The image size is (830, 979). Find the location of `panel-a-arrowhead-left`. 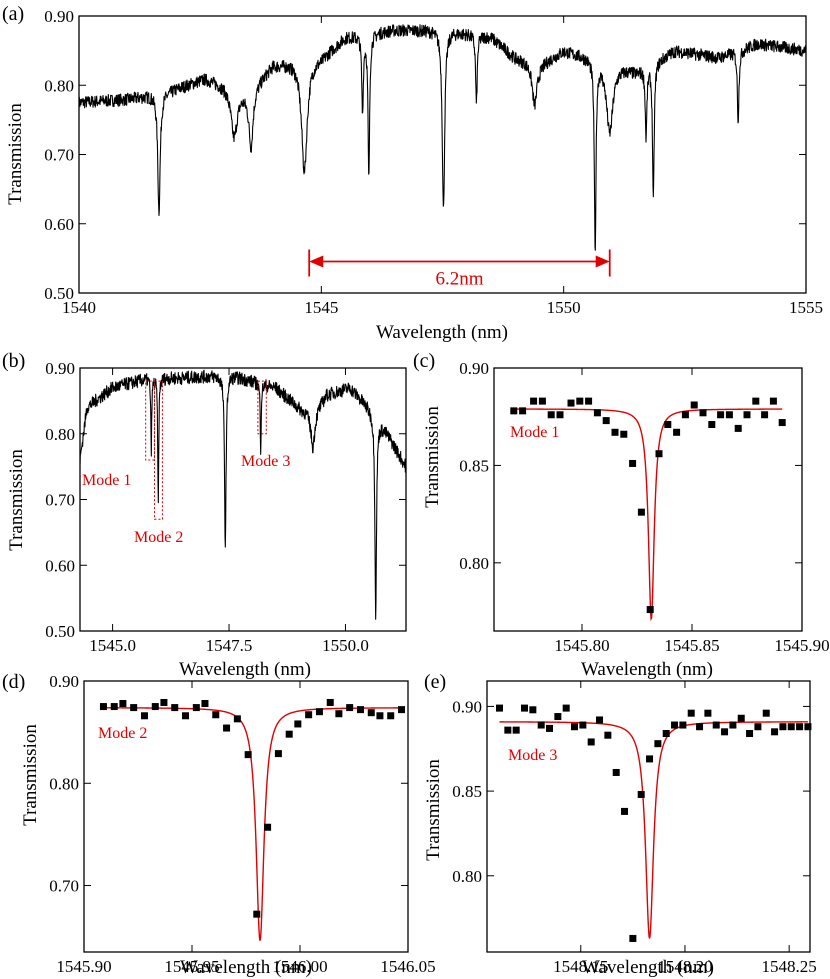

panel-a-arrowhead-left is located at coordinates (316, 261).